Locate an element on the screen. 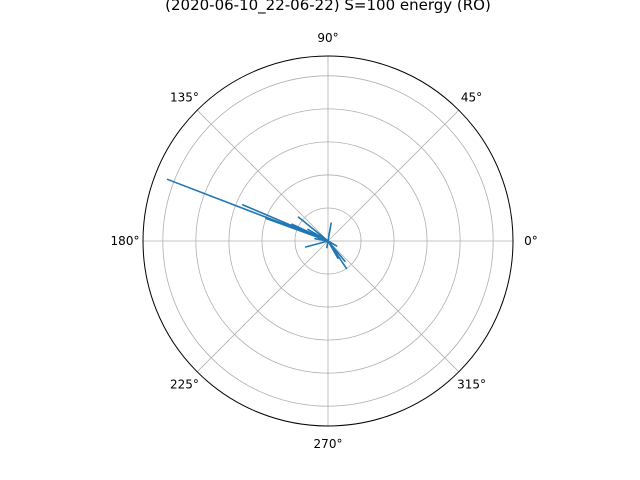 The height and width of the screenshot is (480, 640). theta-tick-label-225: 225° is located at coordinates (184, 385).